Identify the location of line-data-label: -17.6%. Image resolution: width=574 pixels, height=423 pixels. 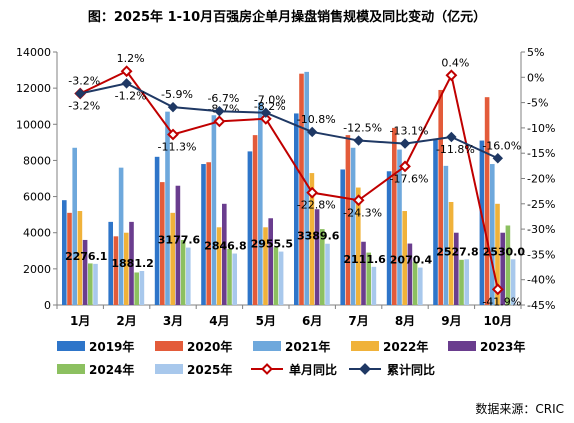
(409, 178).